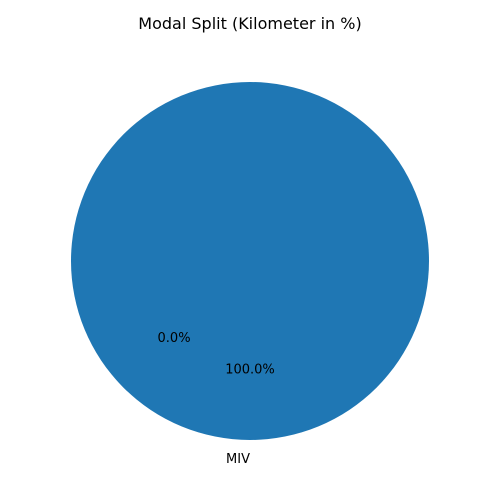 The image size is (500, 500). What do you see at coordinates (249, 23) in the screenshot?
I see `chart-title: Modal Split (Kilometer in %)` at bounding box center [249, 23].